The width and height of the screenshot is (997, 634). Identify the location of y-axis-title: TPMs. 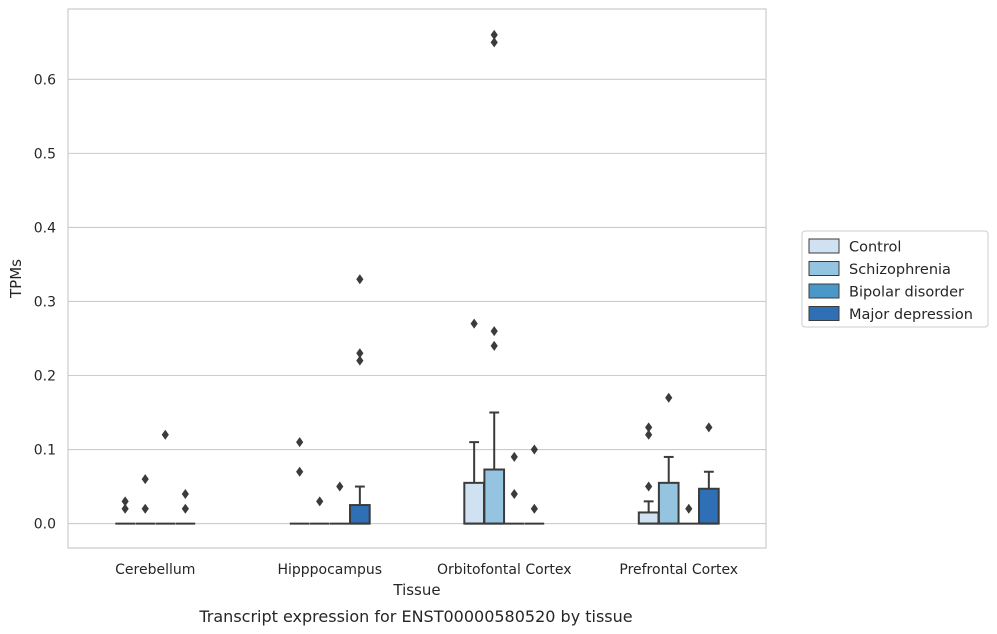
(16, 279).